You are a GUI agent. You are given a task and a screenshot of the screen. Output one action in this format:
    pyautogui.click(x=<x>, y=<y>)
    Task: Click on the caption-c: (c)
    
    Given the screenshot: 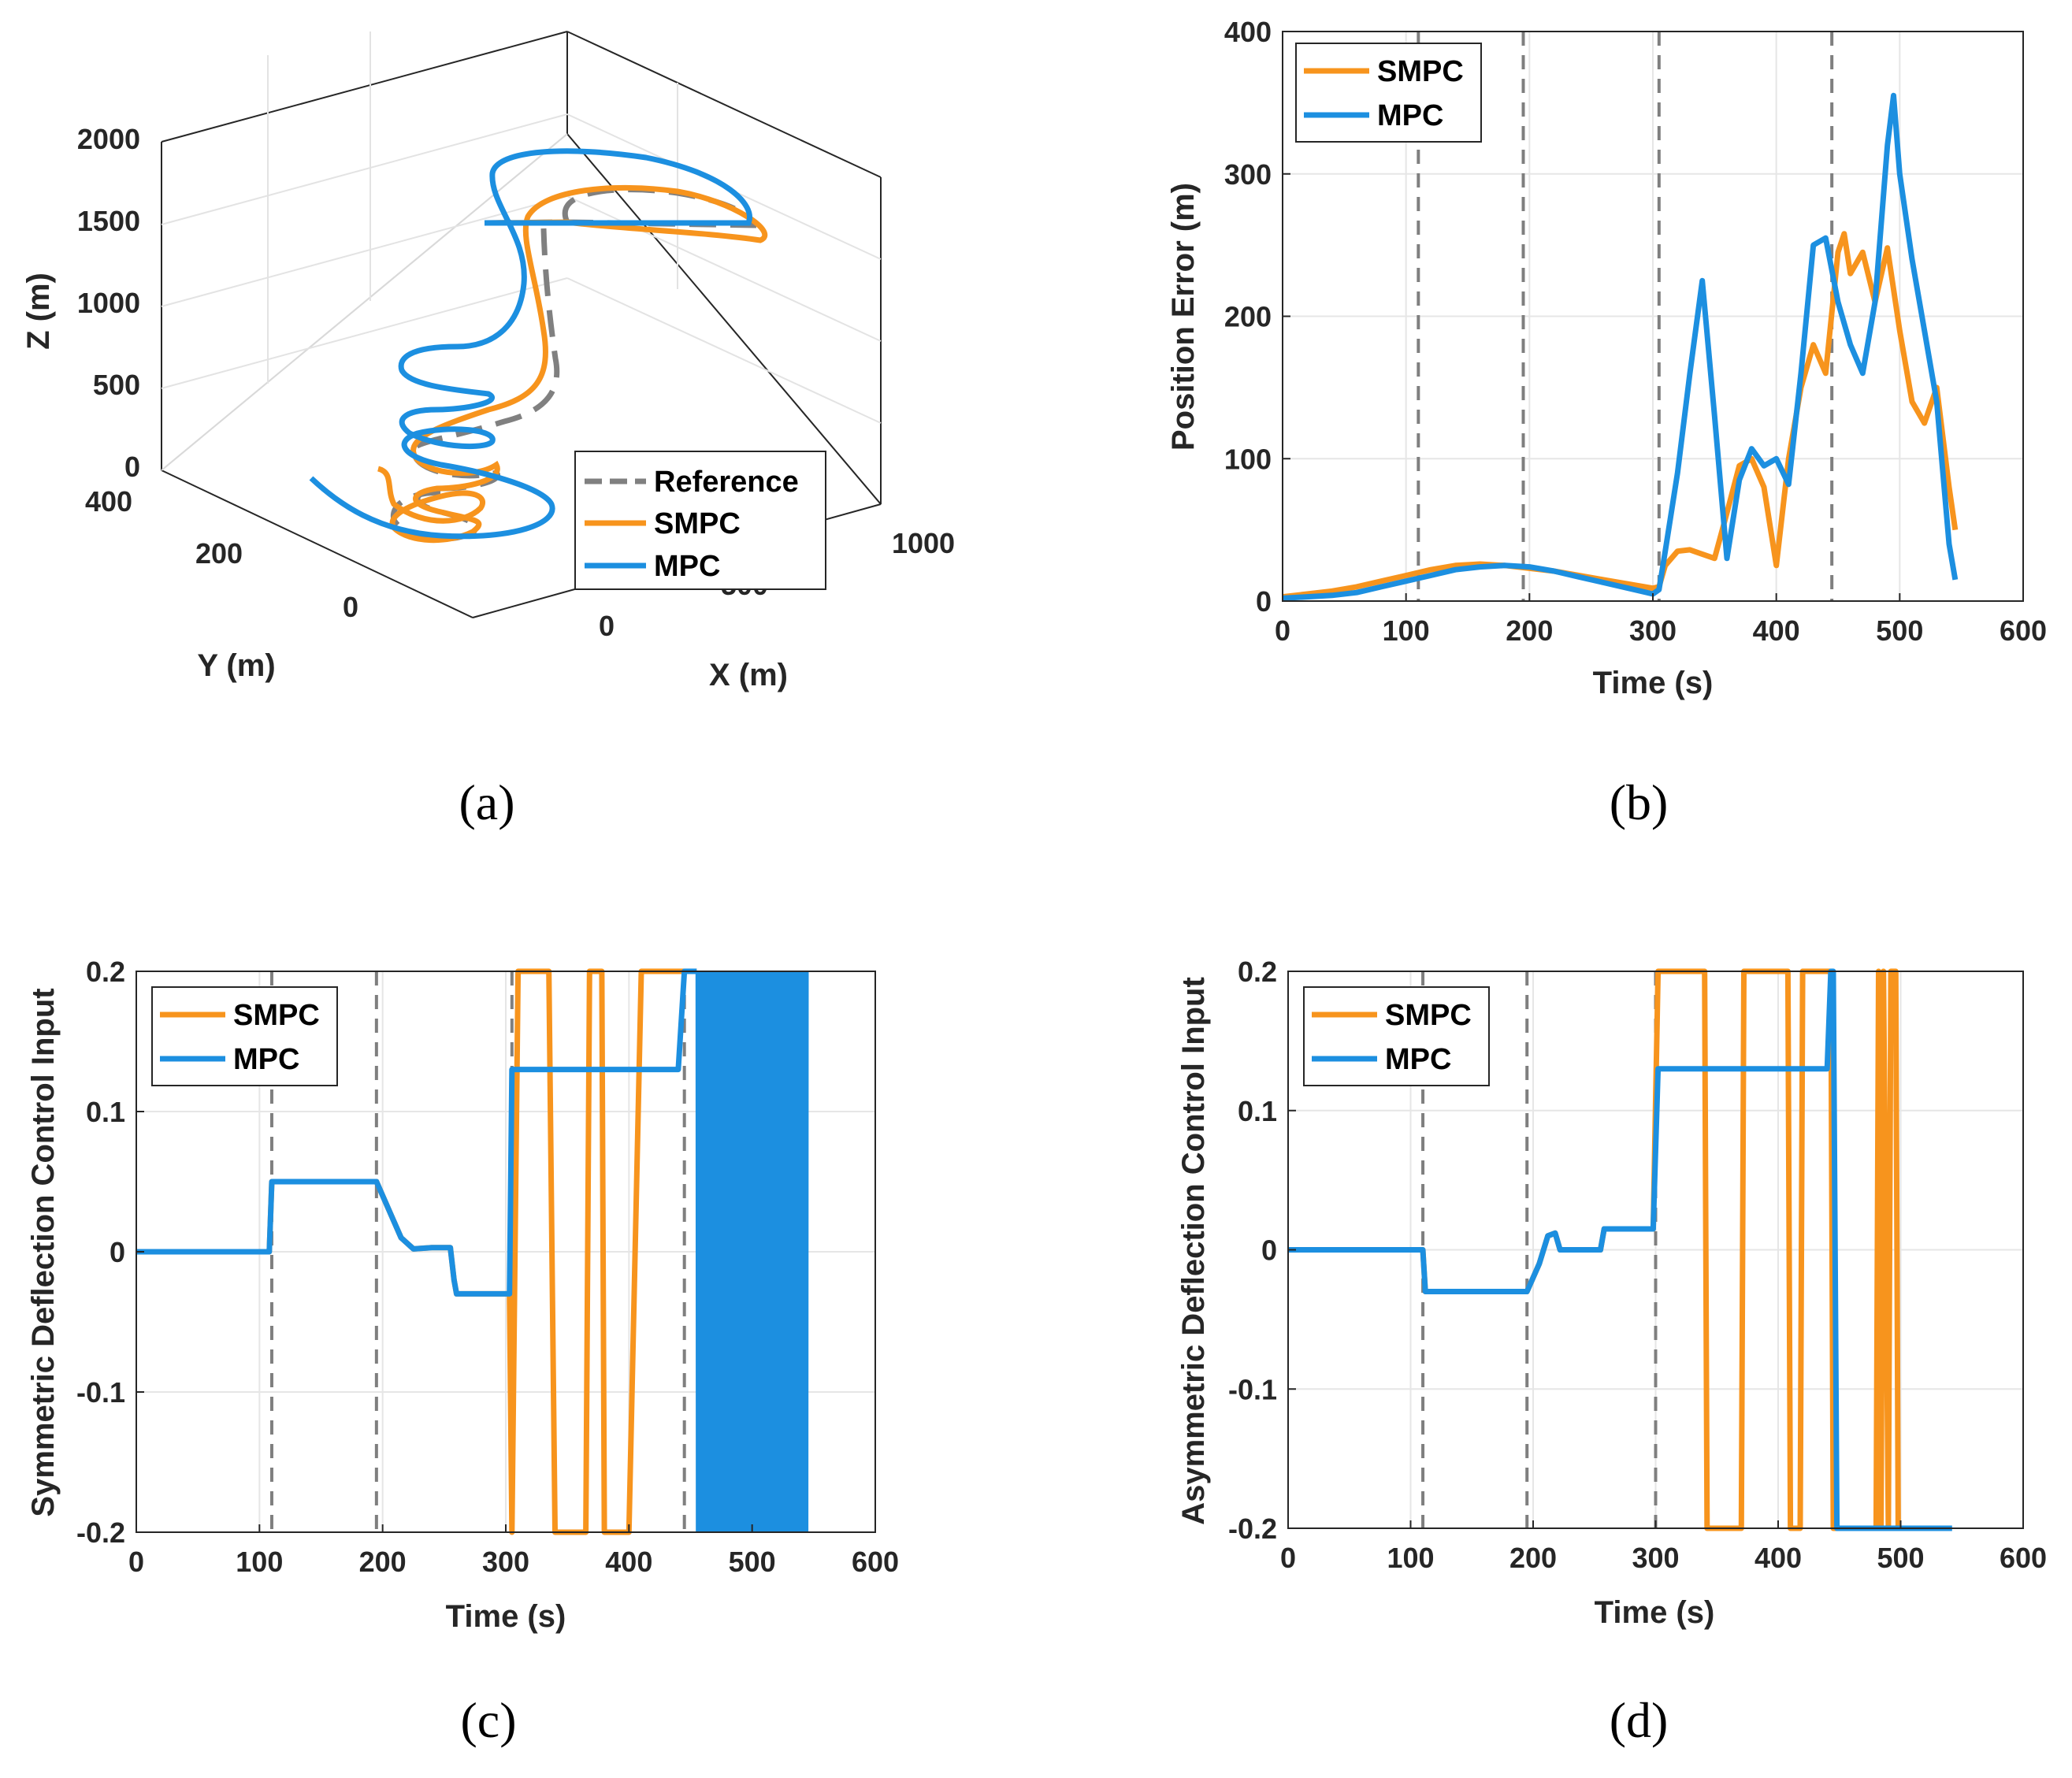 What is the action you would take?
    pyautogui.click(x=488, y=1720)
    